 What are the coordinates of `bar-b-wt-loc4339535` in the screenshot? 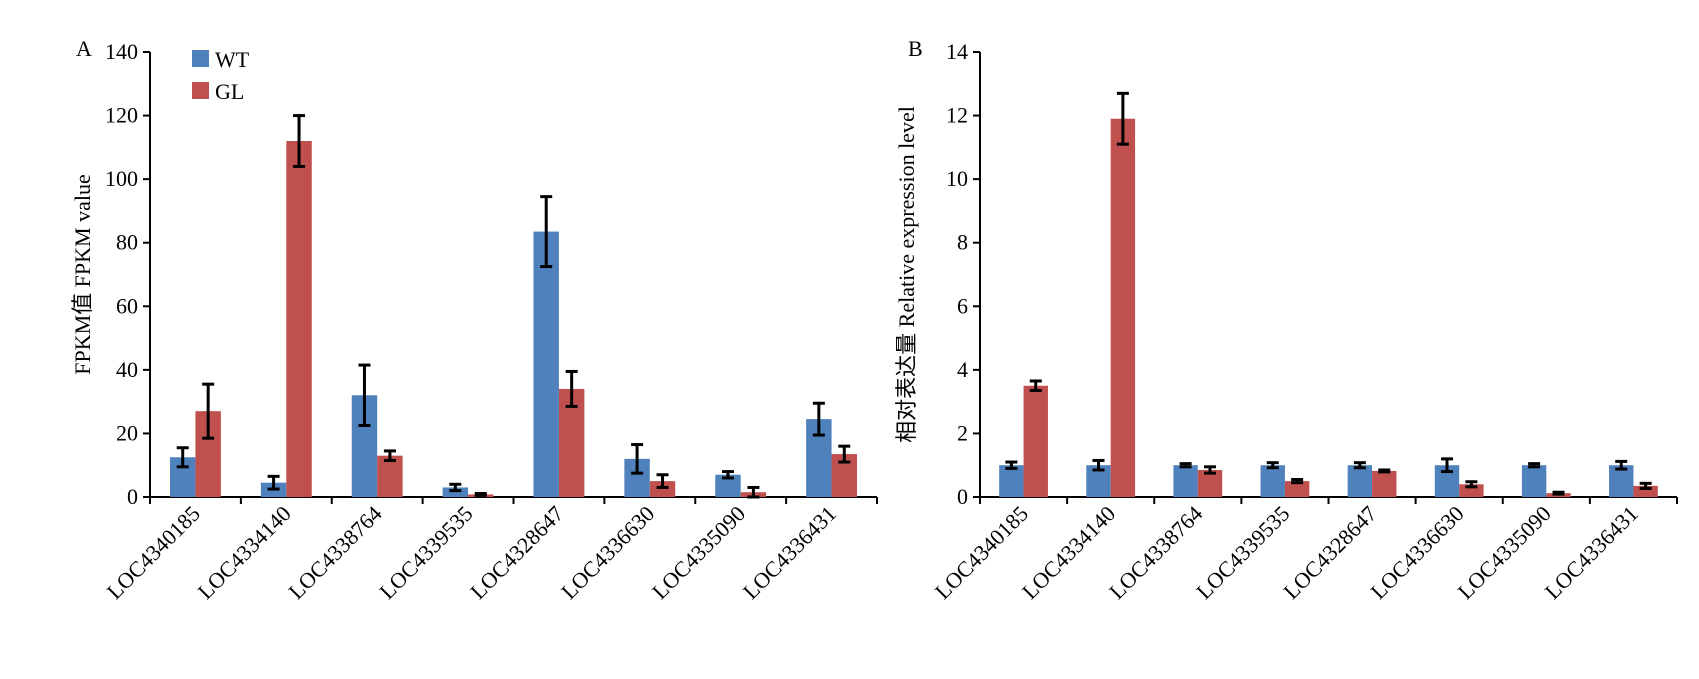 It's located at (1272, 481).